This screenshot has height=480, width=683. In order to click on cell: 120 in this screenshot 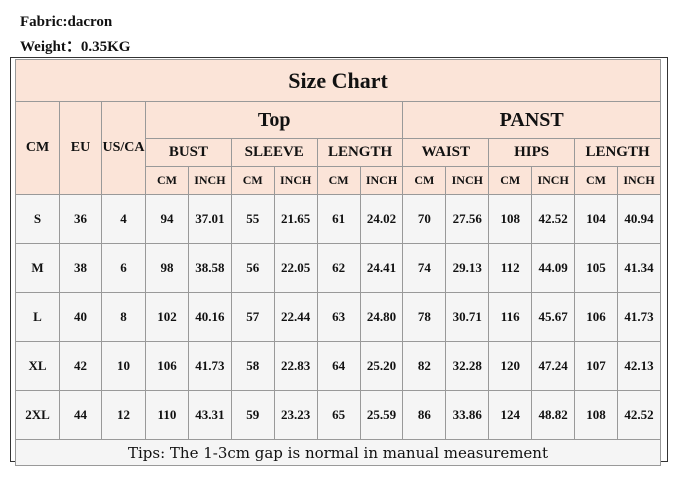, I will do `click(510, 366)`.